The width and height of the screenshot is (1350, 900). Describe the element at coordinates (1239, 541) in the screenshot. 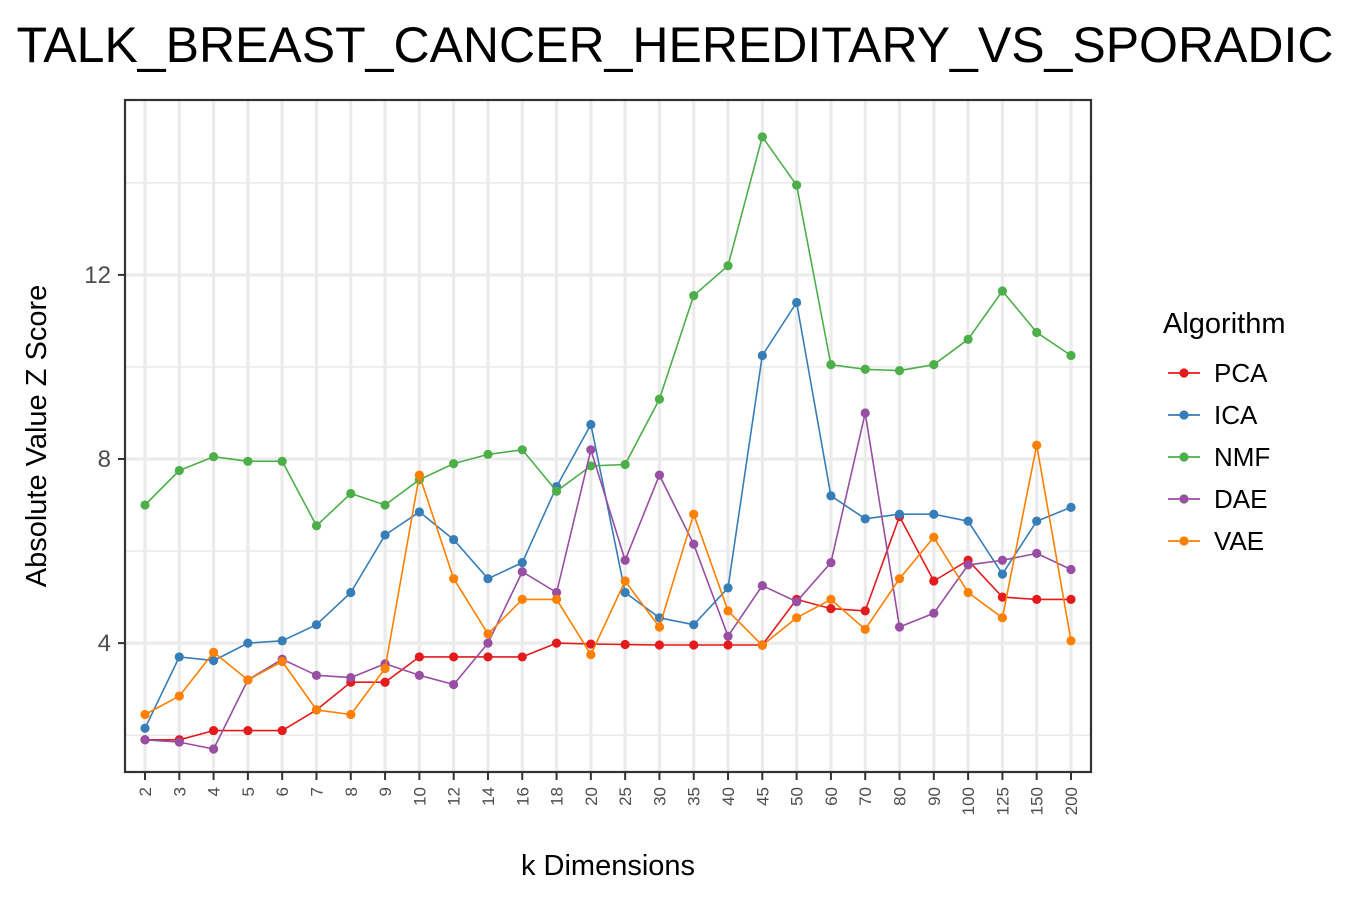

I see `legend-label: VAE` at that location.